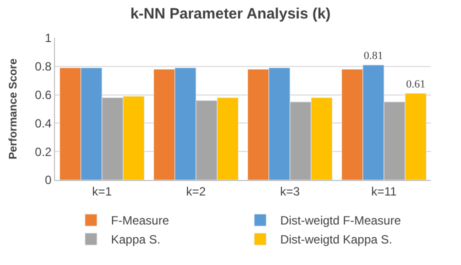 Image resolution: width=461 pixels, height=265 pixels. I want to click on y-axis-title: Performance Score, so click(14, 109).